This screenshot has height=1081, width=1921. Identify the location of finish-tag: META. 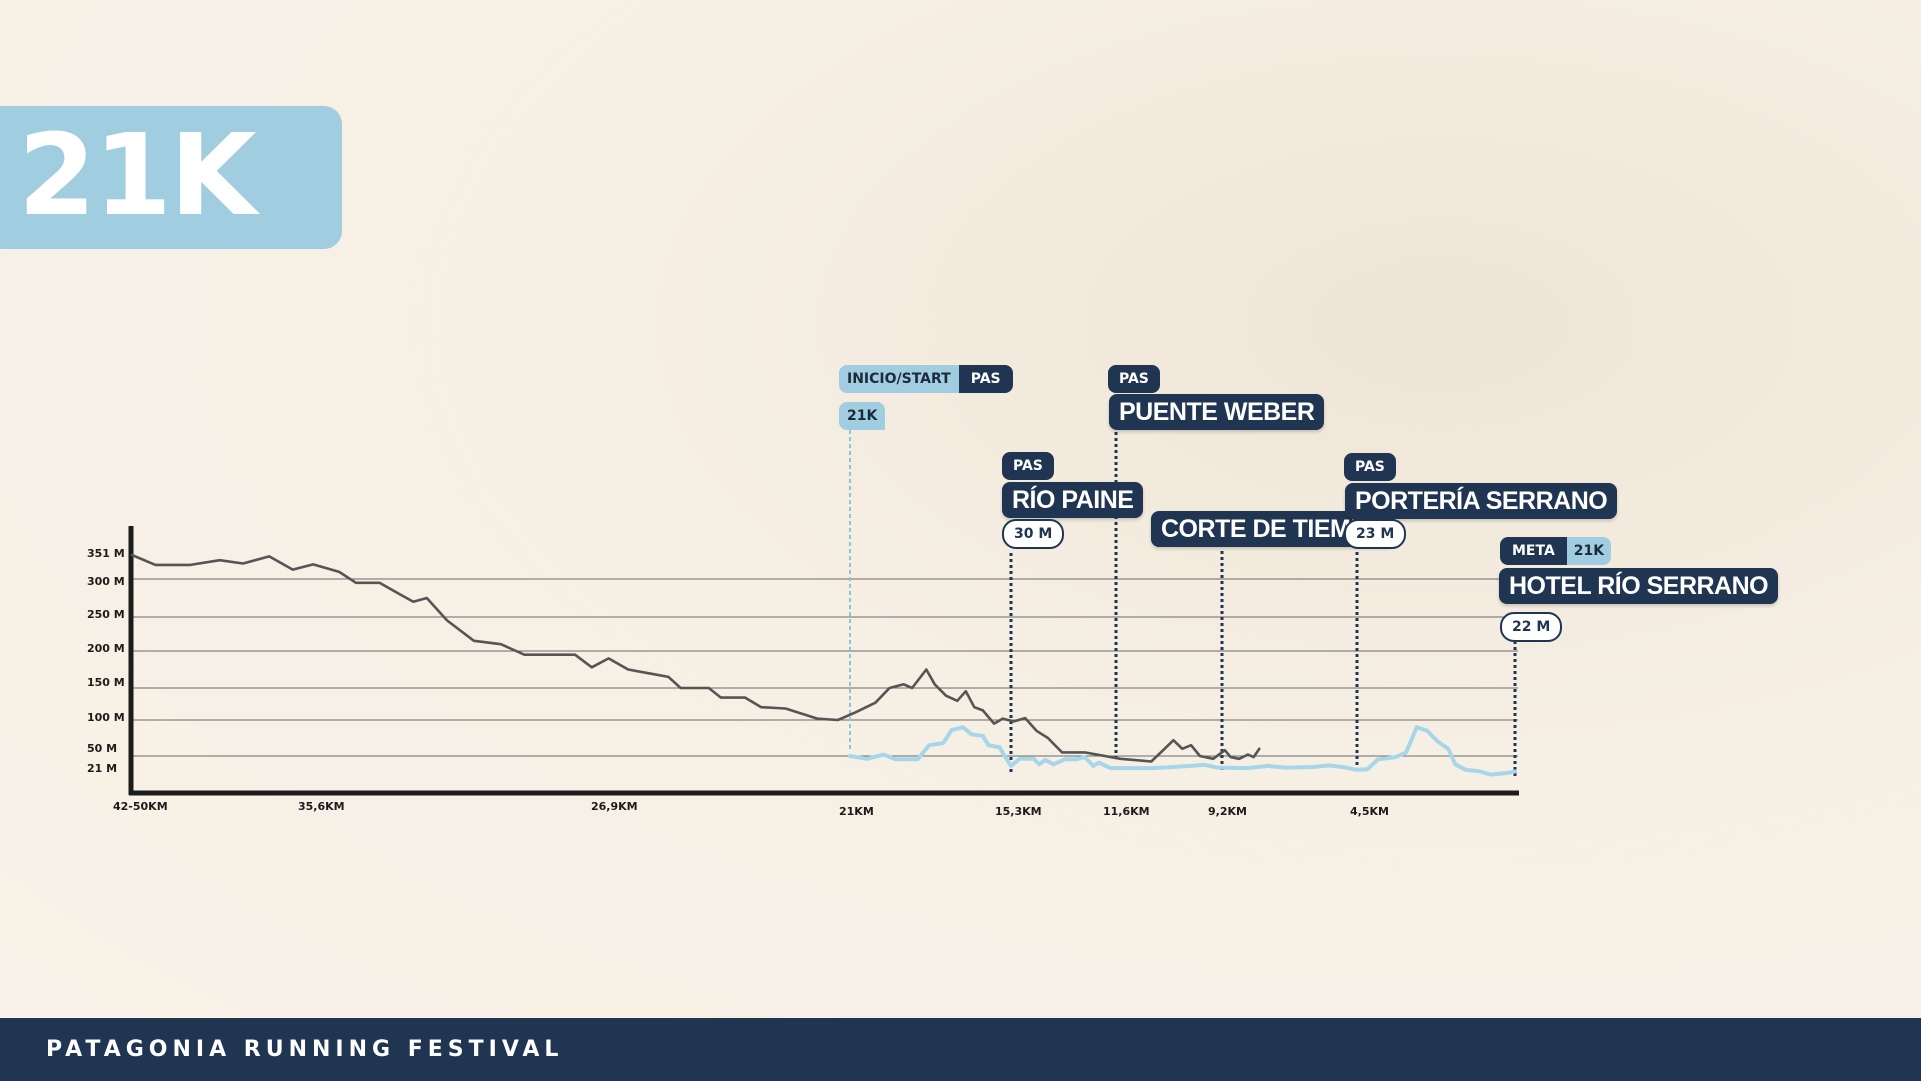
(1533, 551).